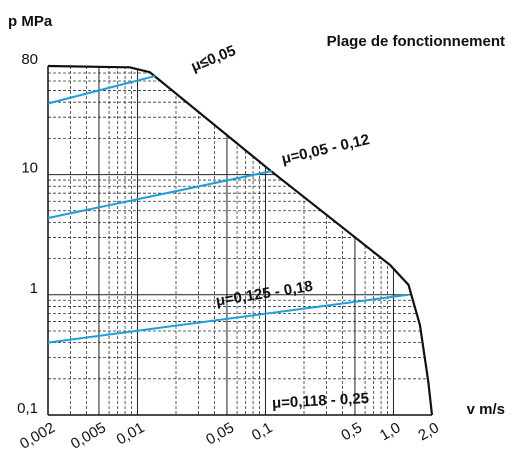 The height and width of the screenshot is (460, 516). Describe the element at coordinates (27, 408) in the screenshot. I see `y-tick-label: 0,1` at that location.